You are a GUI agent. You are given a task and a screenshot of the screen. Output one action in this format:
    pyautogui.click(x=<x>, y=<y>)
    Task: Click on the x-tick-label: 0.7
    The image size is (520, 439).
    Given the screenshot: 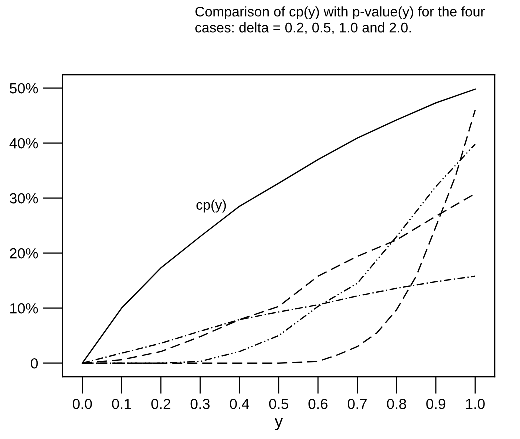 What is the action you would take?
    pyautogui.click(x=357, y=404)
    